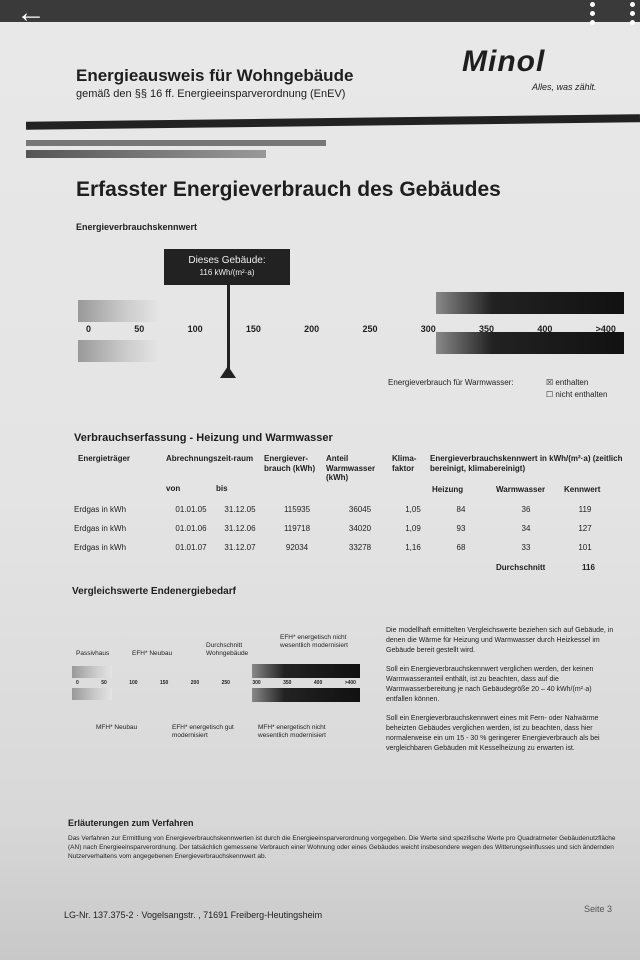 This screenshot has width=640, height=960. Describe the element at coordinates (351, 468) in the screenshot. I see `col-header: Anteil Warmwasser (kWh)` at that location.